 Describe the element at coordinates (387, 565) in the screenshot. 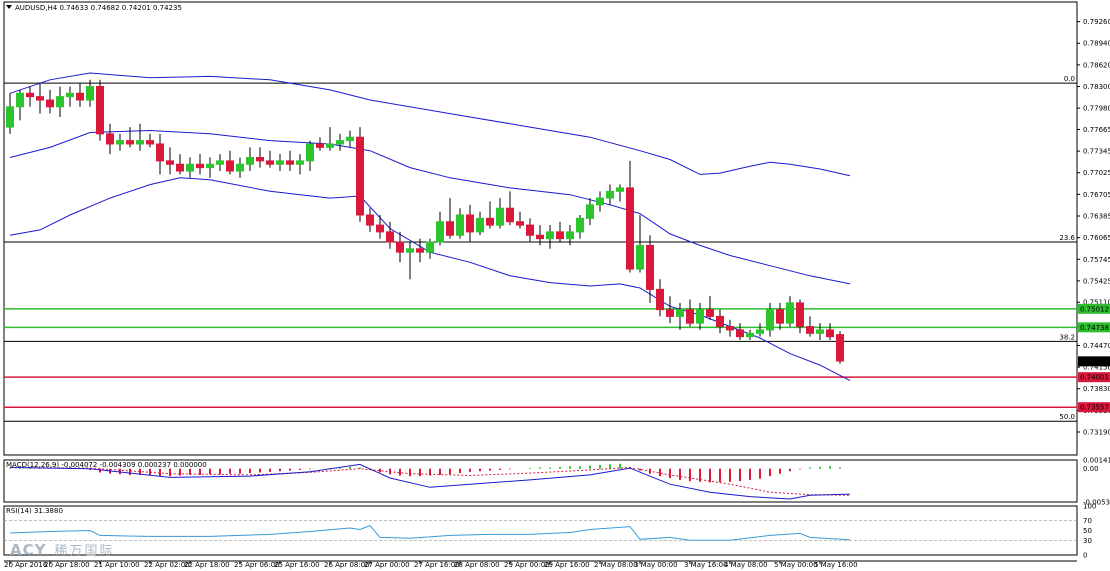

I see `time-tick-label: 27 Apr 00:00` at that location.